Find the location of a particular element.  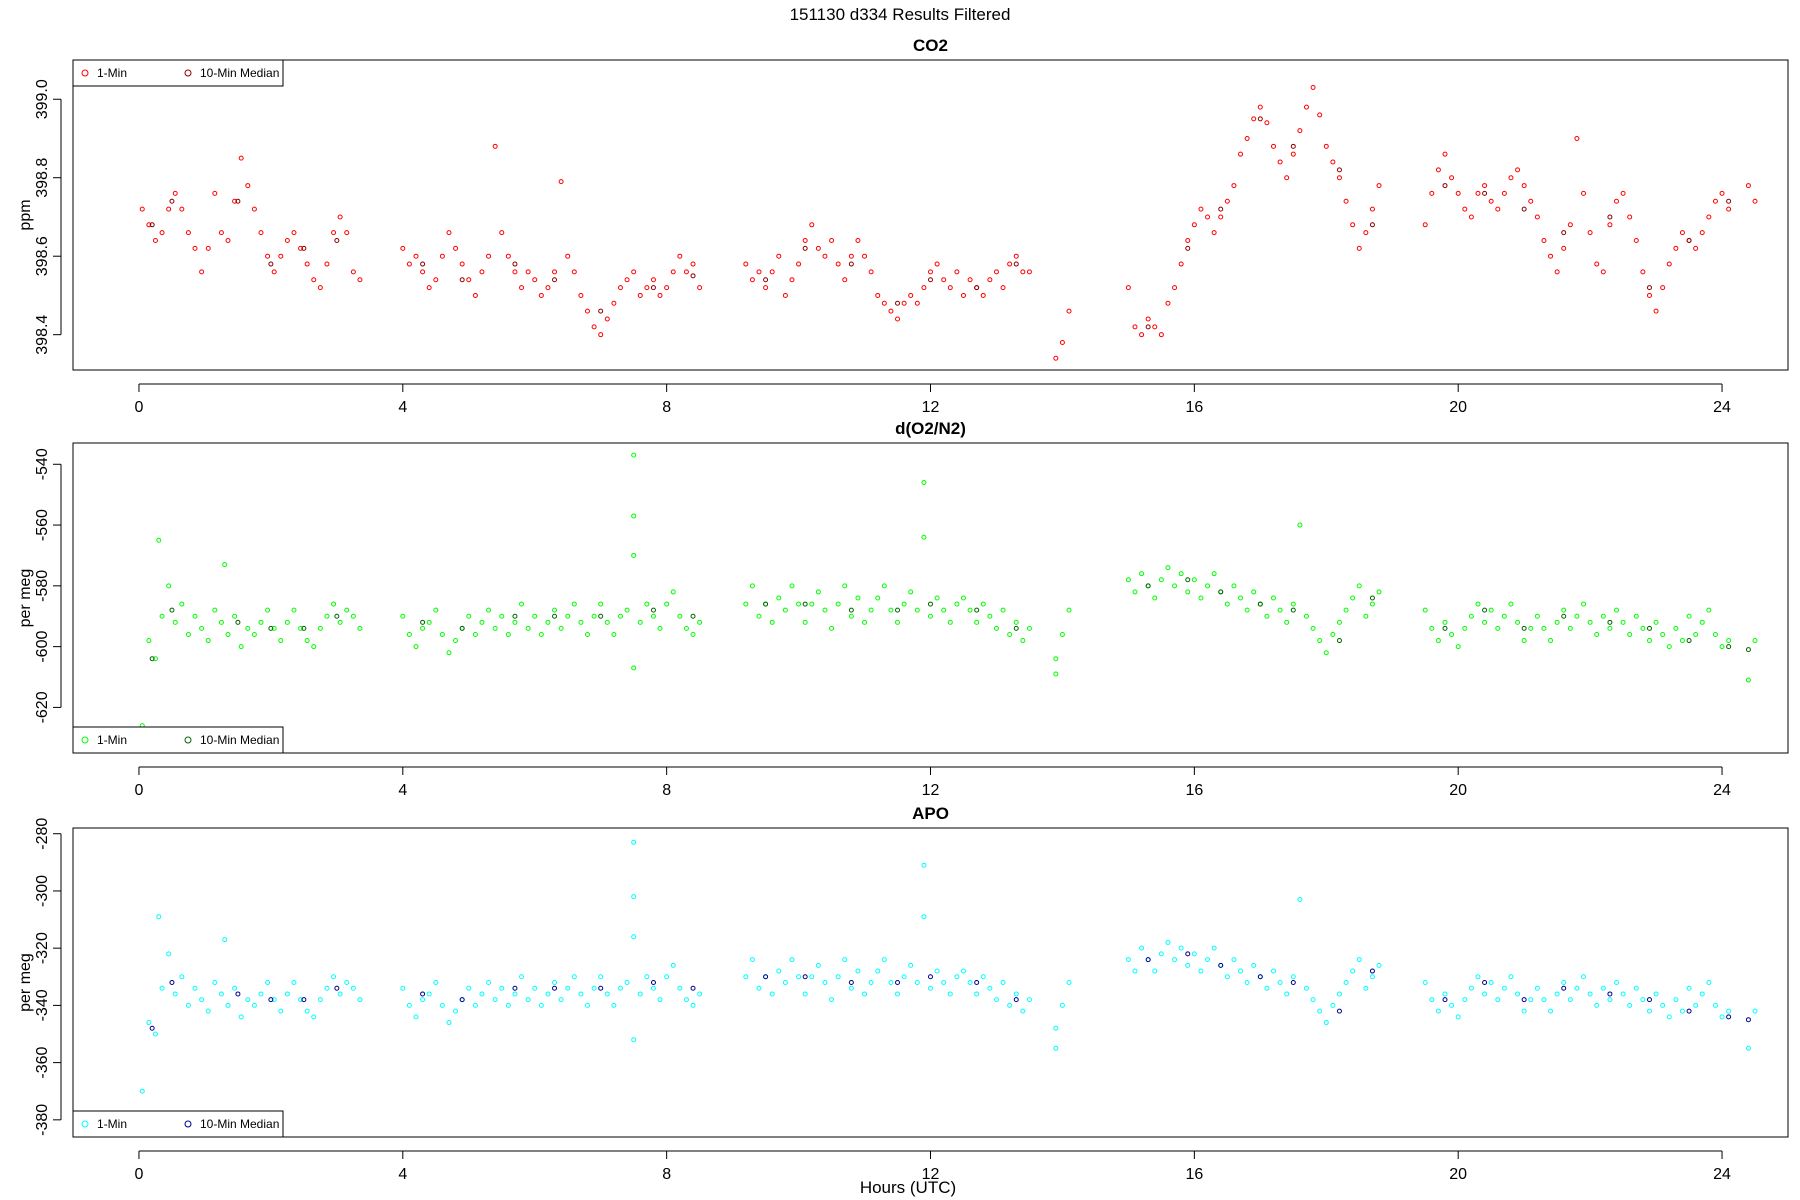

y-axis: -380 -360 -340 -320 -300 -280 is located at coordinates (48, 977).